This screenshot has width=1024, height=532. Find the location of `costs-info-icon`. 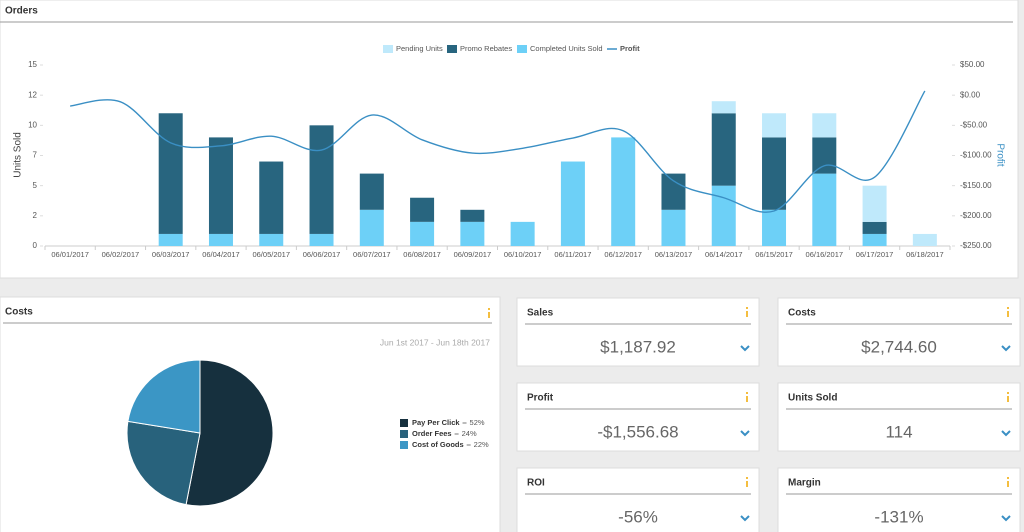

costs-info-icon is located at coordinates (489, 313).